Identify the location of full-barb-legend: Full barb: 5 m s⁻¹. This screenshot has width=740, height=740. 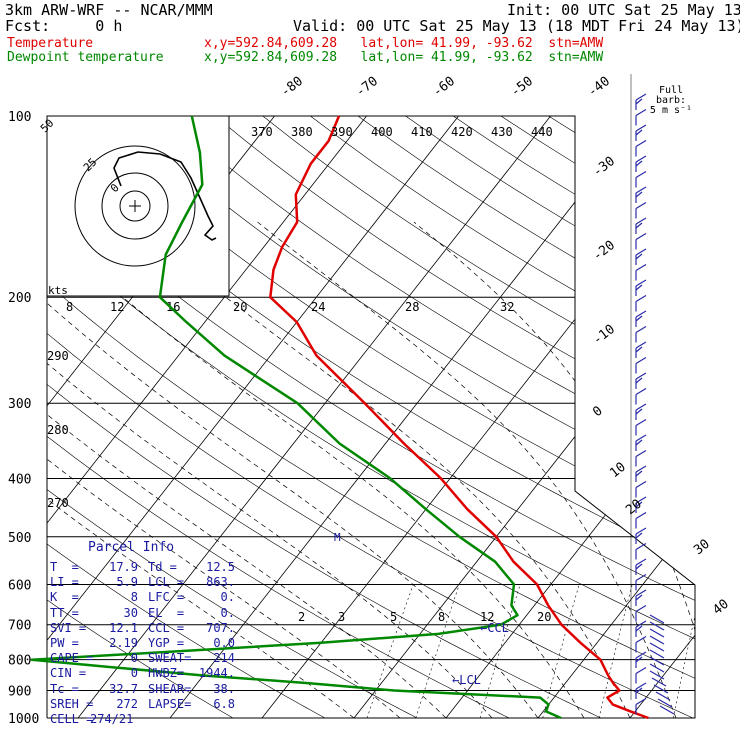
(671, 101).